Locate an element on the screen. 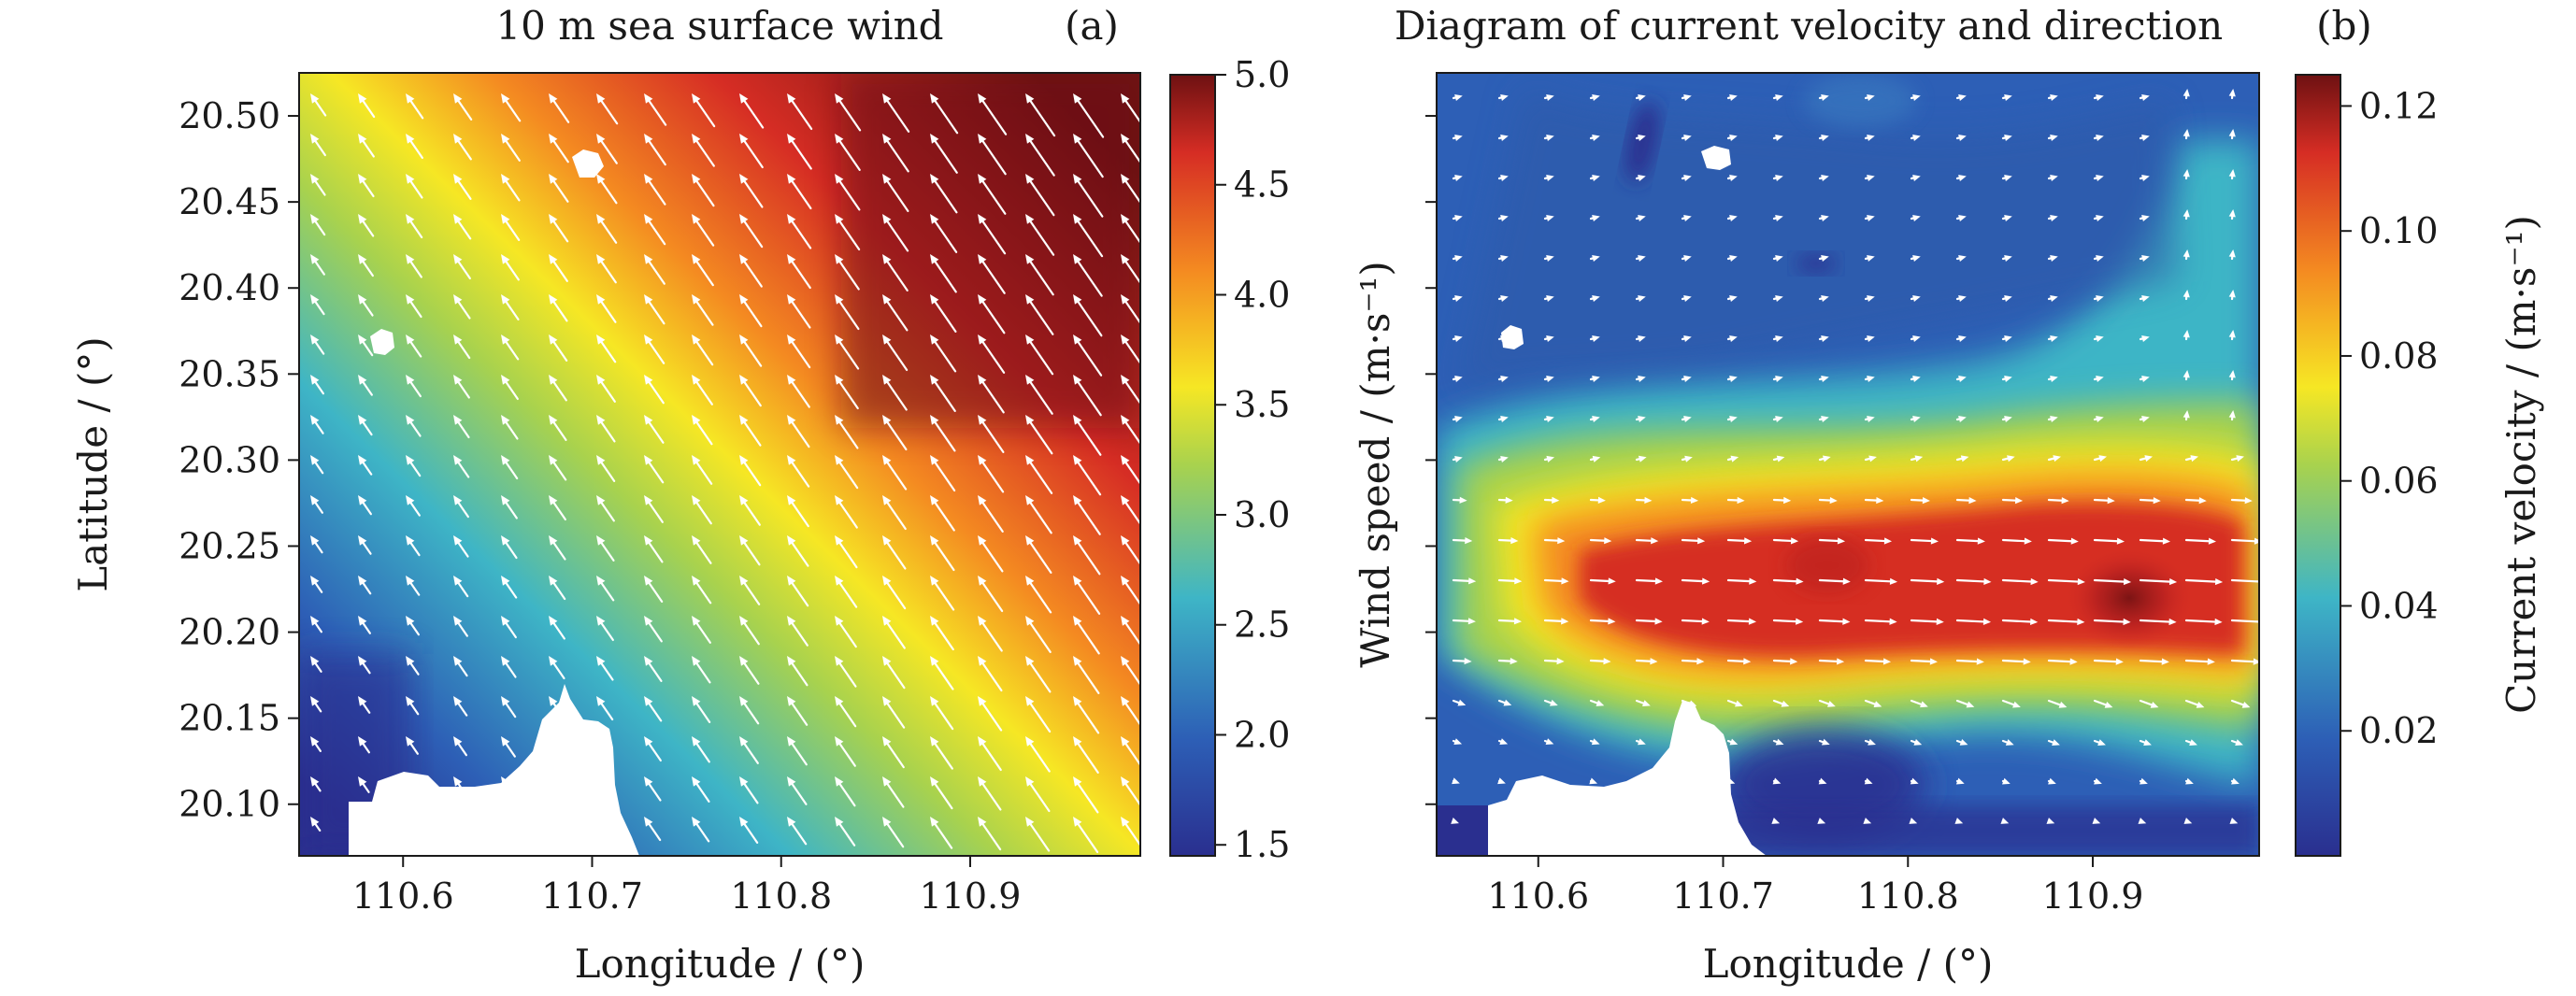 The width and height of the screenshot is (2576, 996). panel-b-xtick-label: 110.7 is located at coordinates (1723, 896).